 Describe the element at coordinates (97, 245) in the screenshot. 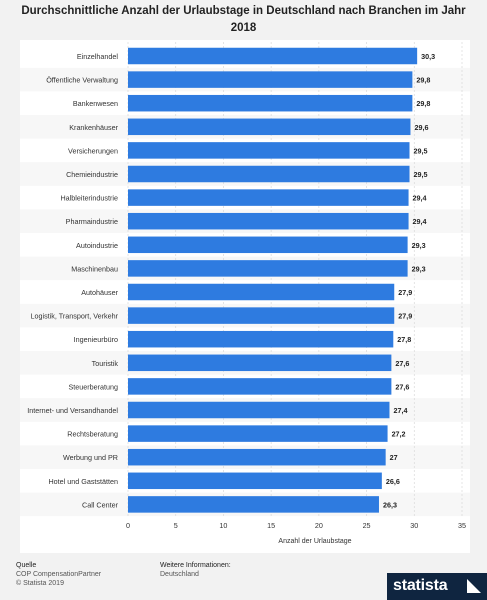

I see `category-label: Autoindustrie` at that location.